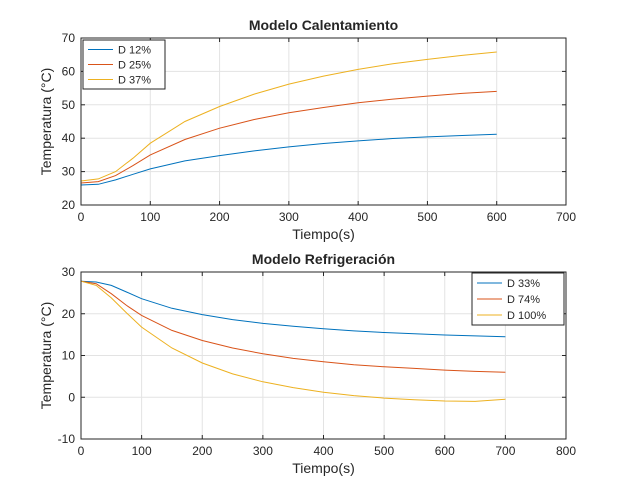 The width and height of the screenshot is (626, 495). I want to click on legend-entry-1: D 12%, so click(134, 51).